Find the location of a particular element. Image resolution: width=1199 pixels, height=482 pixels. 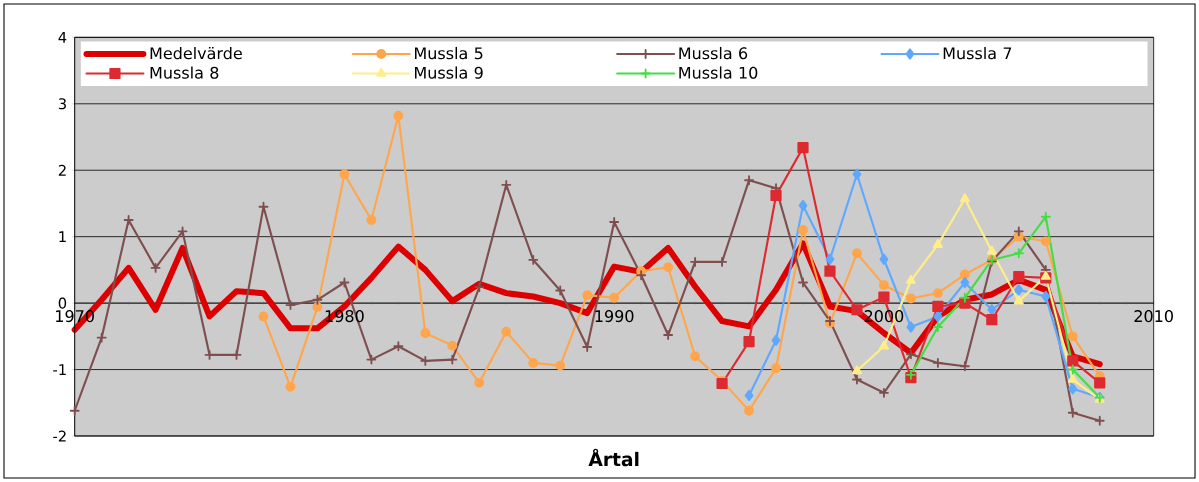

legend-label: Mussla 10 is located at coordinates (718, 72).